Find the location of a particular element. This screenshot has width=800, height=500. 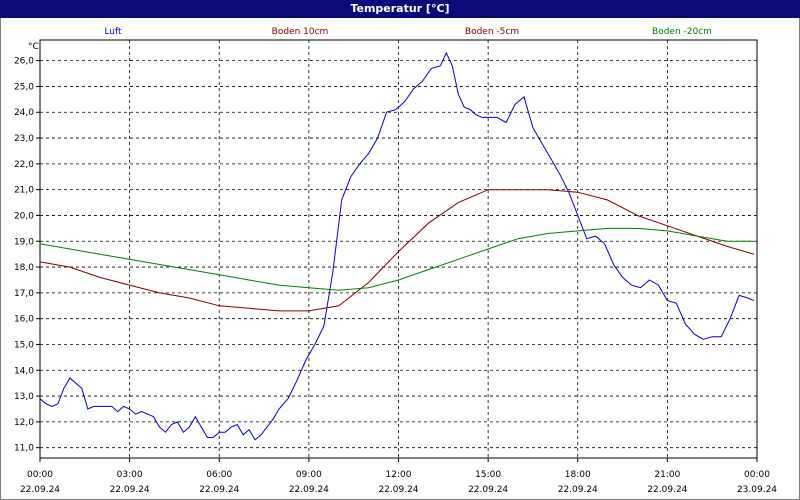

y-tick-label: 20,0 is located at coordinates (24, 216).